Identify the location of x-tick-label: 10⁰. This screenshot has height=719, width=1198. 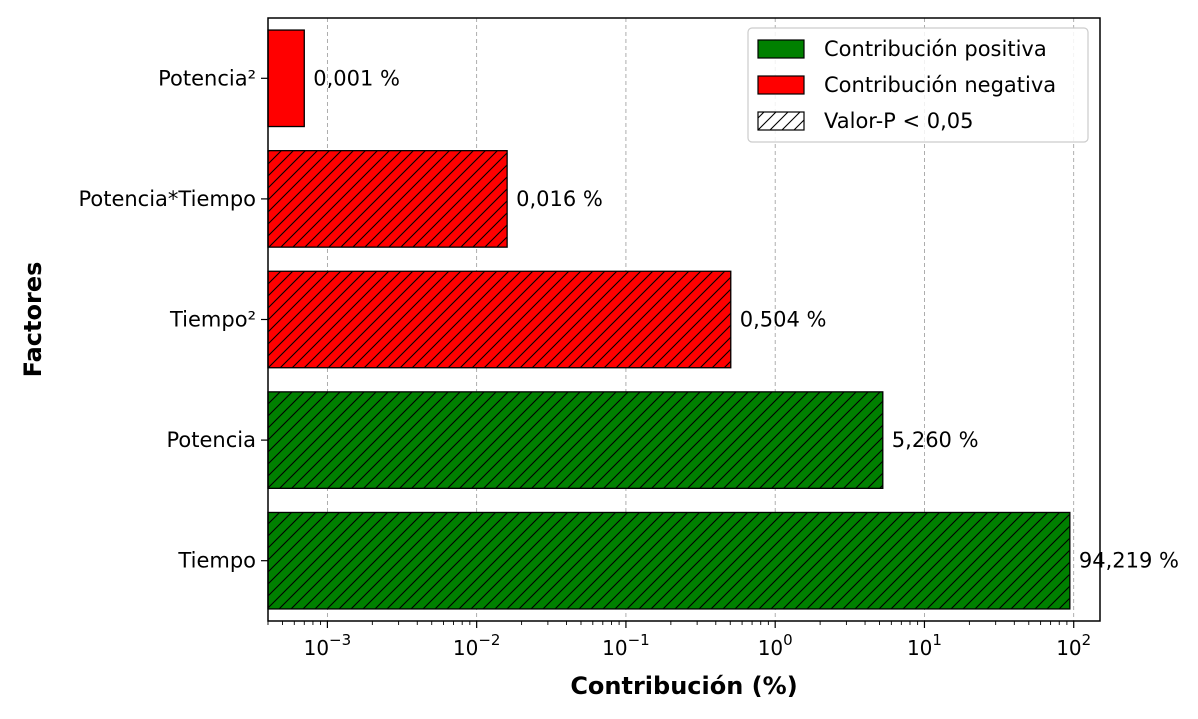
(775, 645).